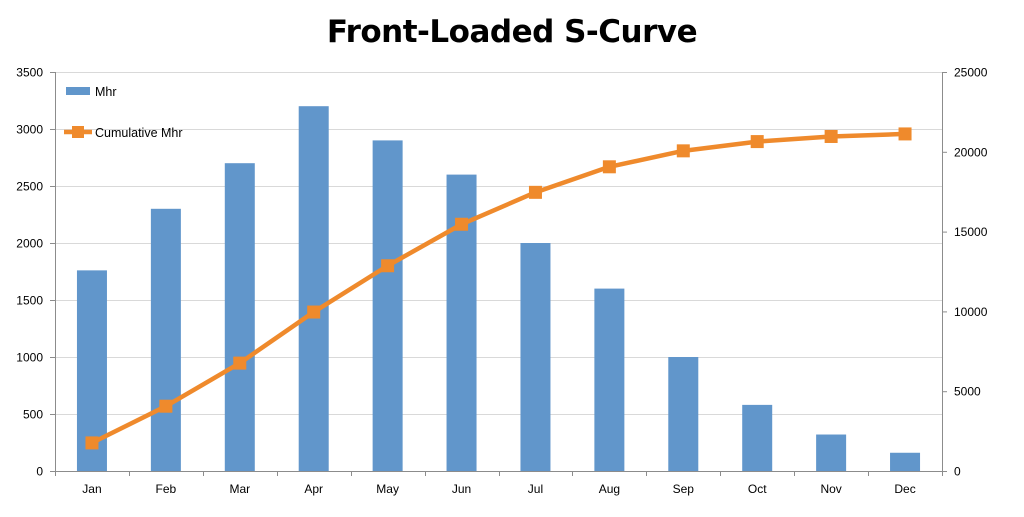 The image size is (1024, 517). What do you see at coordinates (106, 92) in the screenshot?
I see `legend-label-mhr: Mhr` at bounding box center [106, 92].